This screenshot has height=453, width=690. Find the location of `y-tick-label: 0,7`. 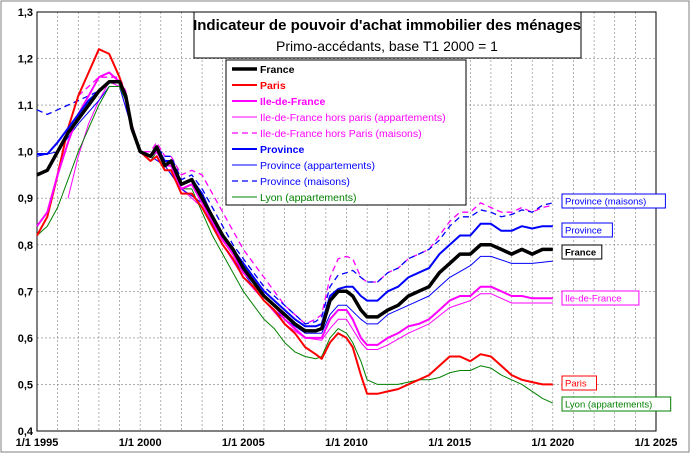

y-tick-label: 0,7 is located at coordinates (25, 292).